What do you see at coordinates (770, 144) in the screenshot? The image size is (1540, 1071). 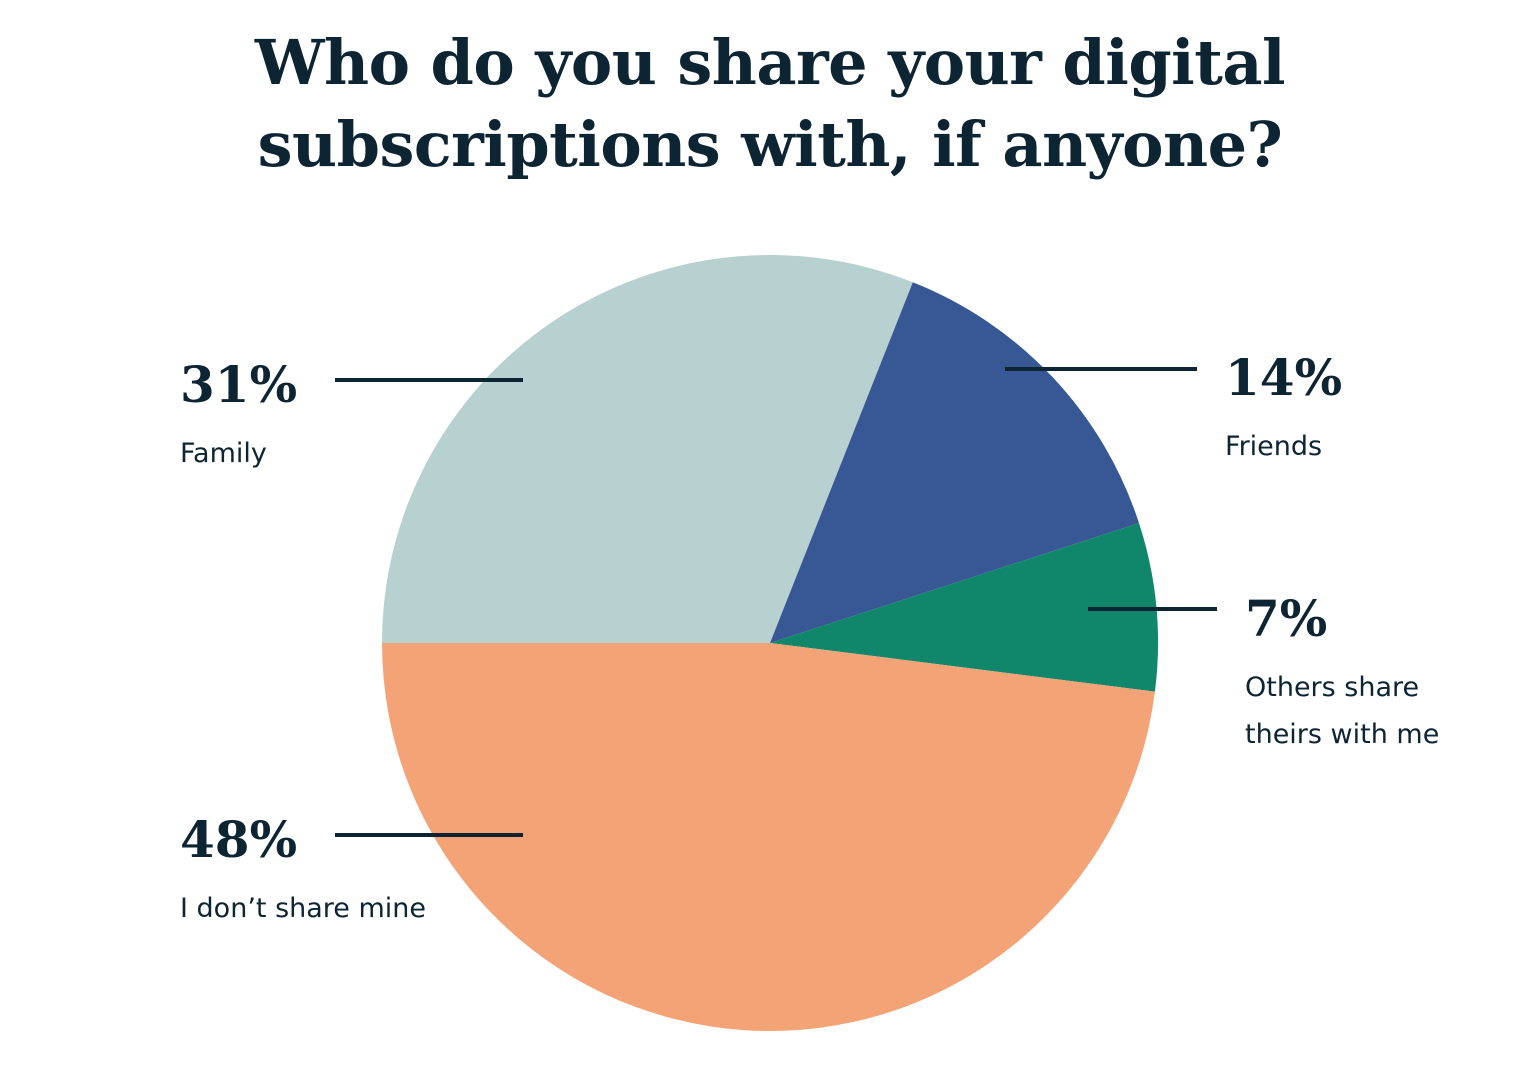 I see `title-line-2: subscriptions with, if anyone?` at bounding box center [770, 144].